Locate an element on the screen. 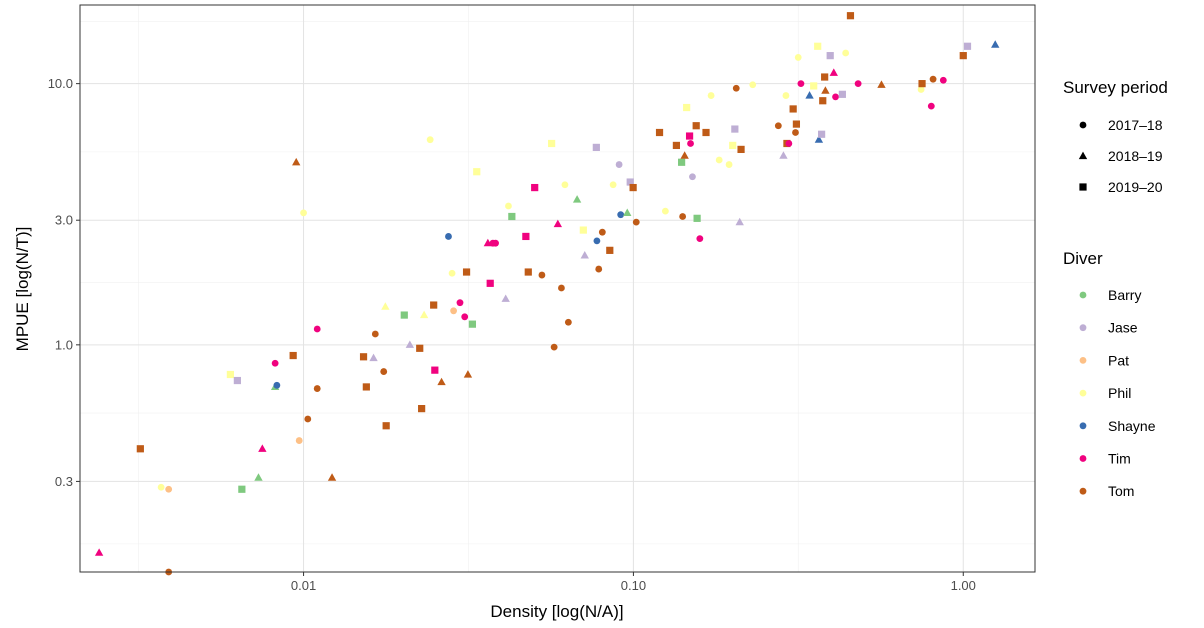 This screenshot has width=1204, height=628. x-axis-title: Density [log(N/A)] is located at coordinates (556, 611).